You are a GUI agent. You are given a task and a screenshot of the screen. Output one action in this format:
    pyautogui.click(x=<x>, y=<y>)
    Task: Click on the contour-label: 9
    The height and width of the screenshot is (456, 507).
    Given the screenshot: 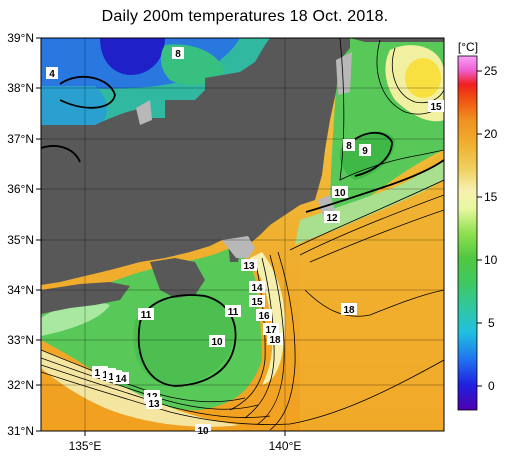 What is the action you would take?
    pyautogui.click(x=365, y=151)
    